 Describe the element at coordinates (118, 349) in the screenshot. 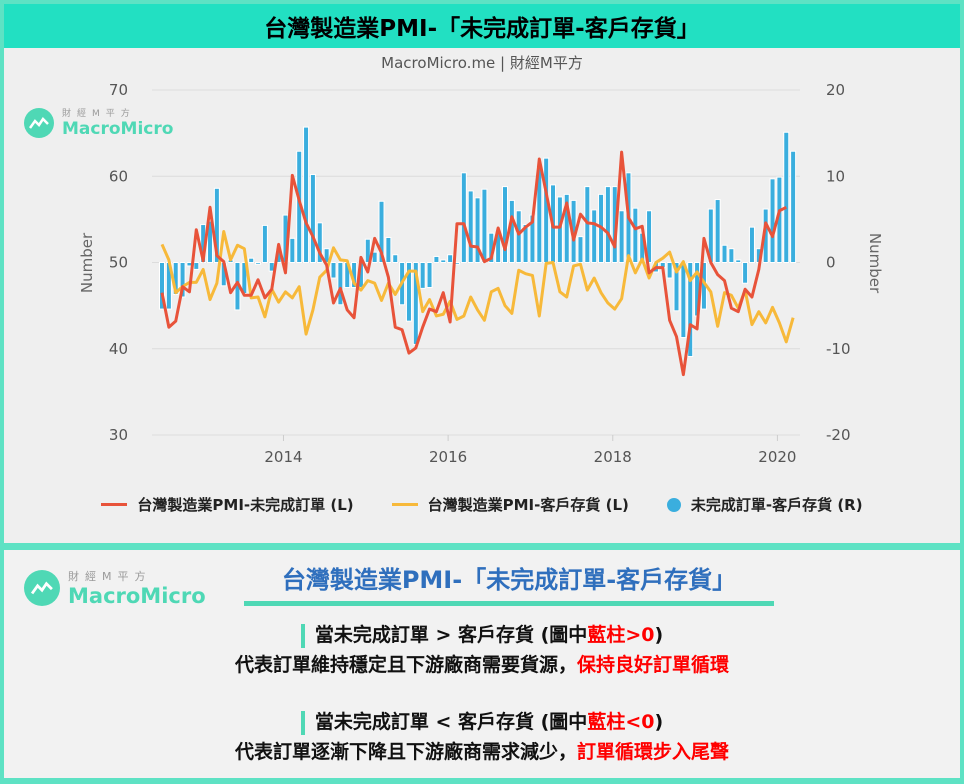

I see `left-axis-tick-label: 40` at that location.